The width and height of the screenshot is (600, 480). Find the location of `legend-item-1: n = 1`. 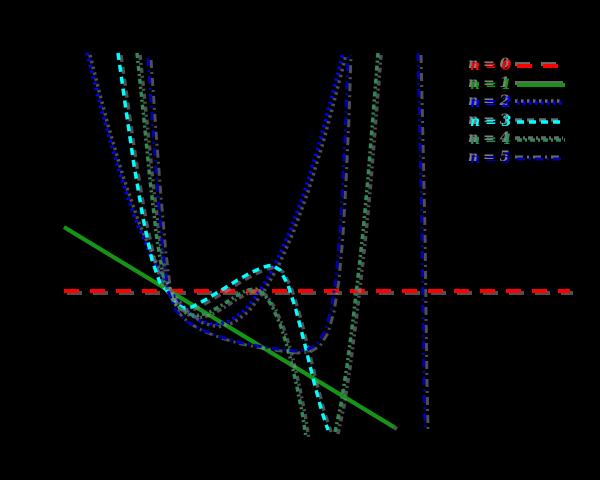

legend-item-1: n = 1 is located at coordinates (529, 85).